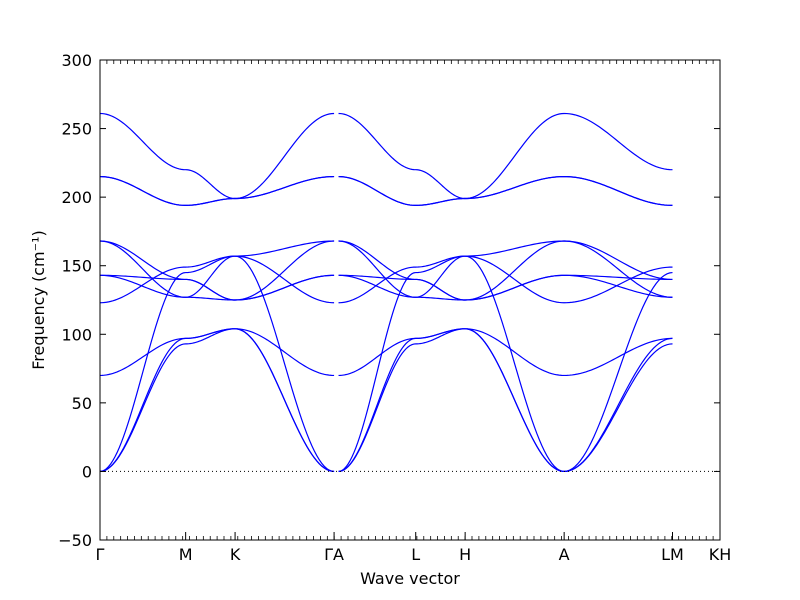 The width and height of the screenshot is (800, 600). What do you see at coordinates (76, 197) in the screenshot?
I see `y-tick-label: 200` at bounding box center [76, 197].